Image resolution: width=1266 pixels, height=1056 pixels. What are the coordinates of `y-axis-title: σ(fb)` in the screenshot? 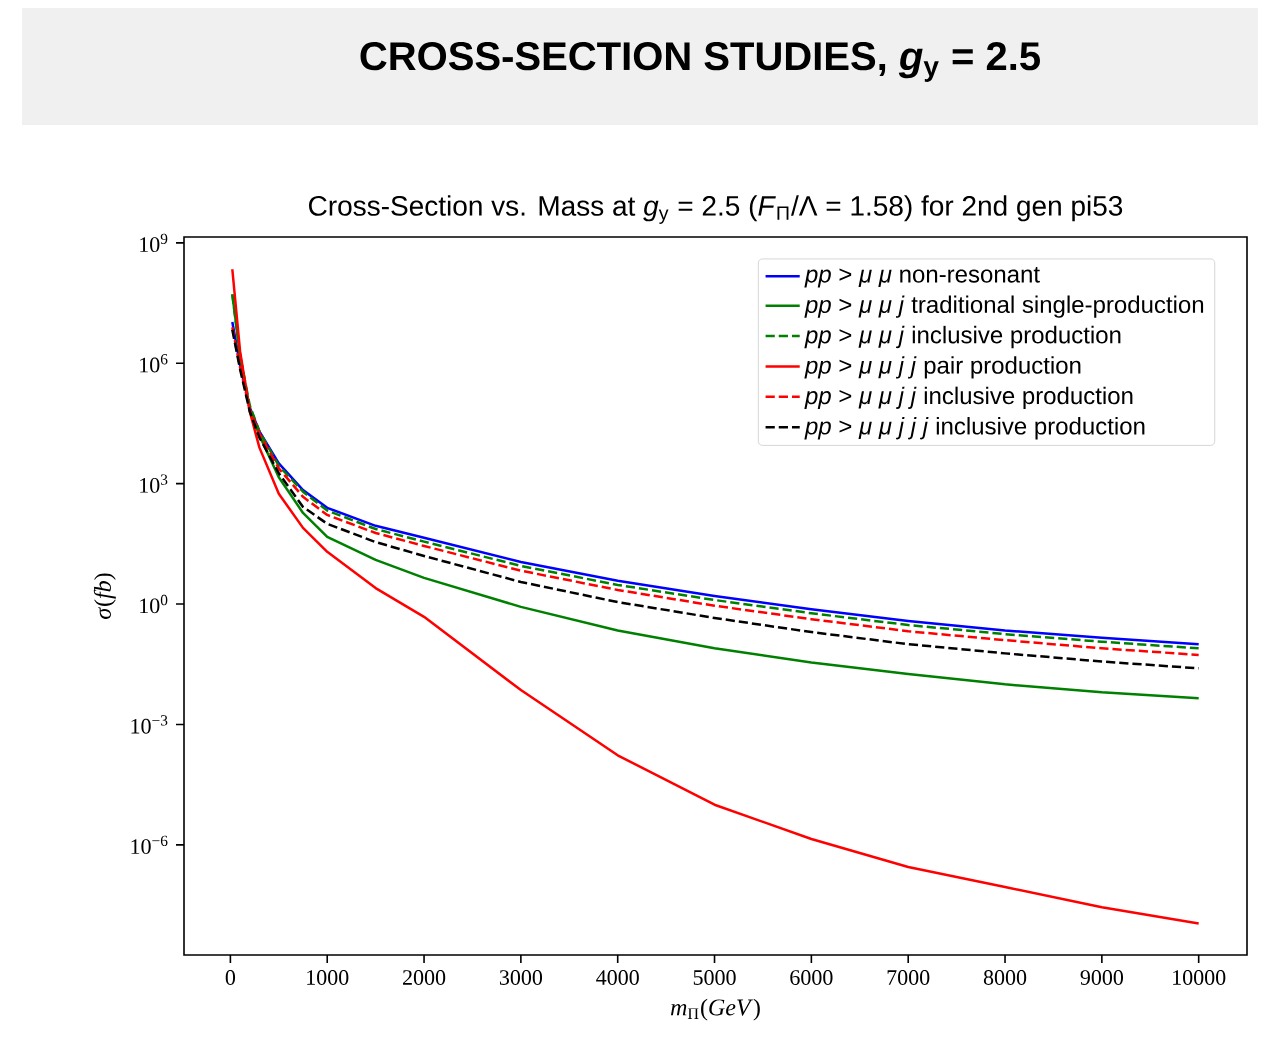 It's located at (104, 596).